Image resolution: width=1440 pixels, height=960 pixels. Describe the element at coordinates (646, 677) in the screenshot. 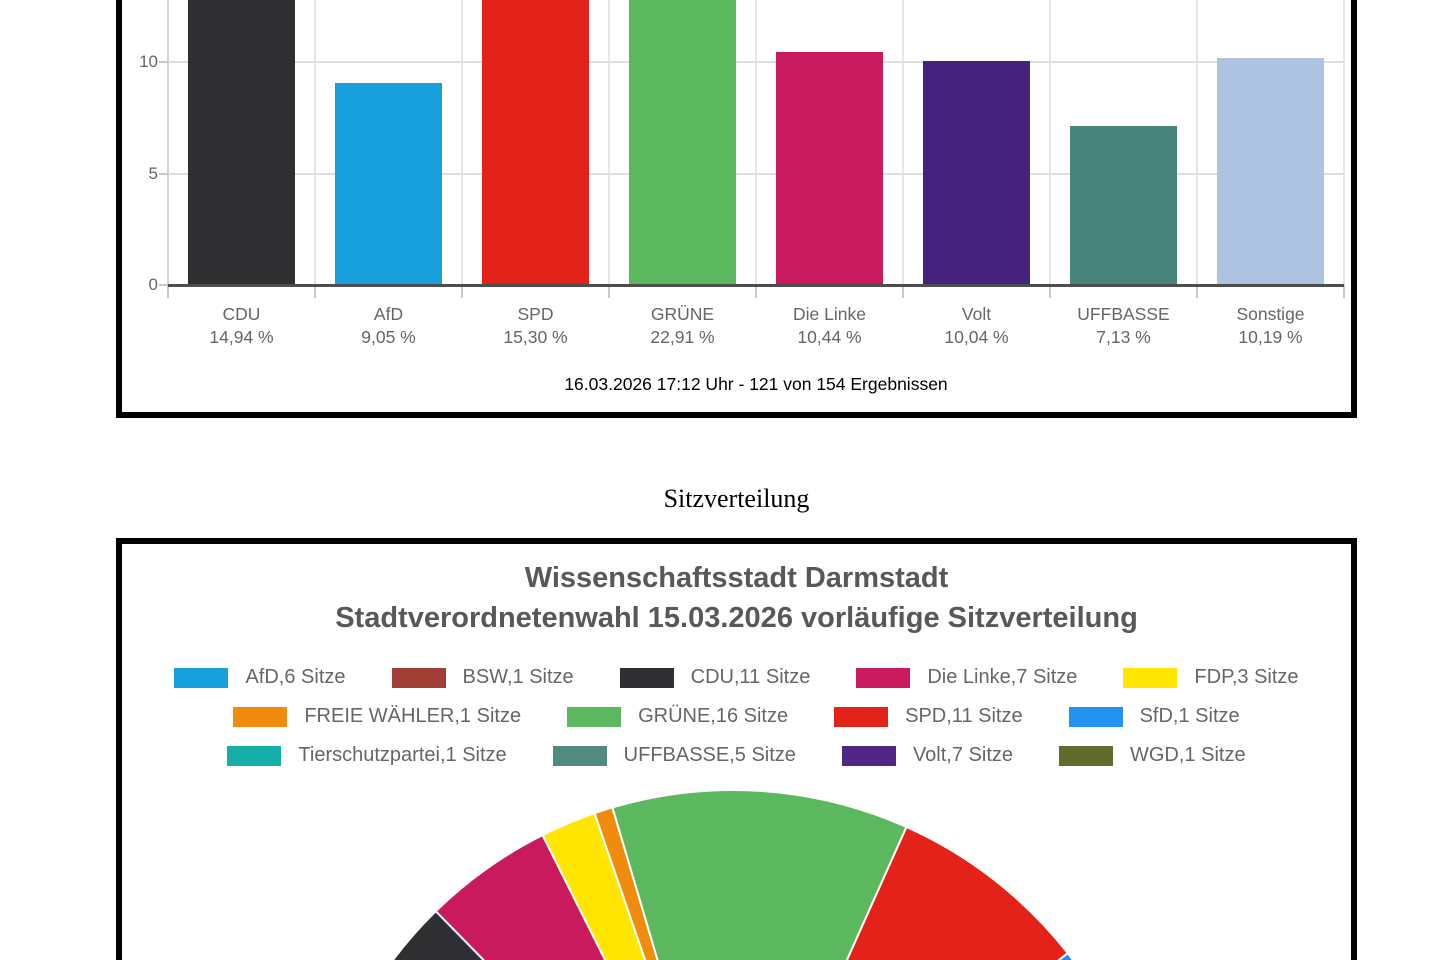

I see `legend-swatch-cdu` at that location.